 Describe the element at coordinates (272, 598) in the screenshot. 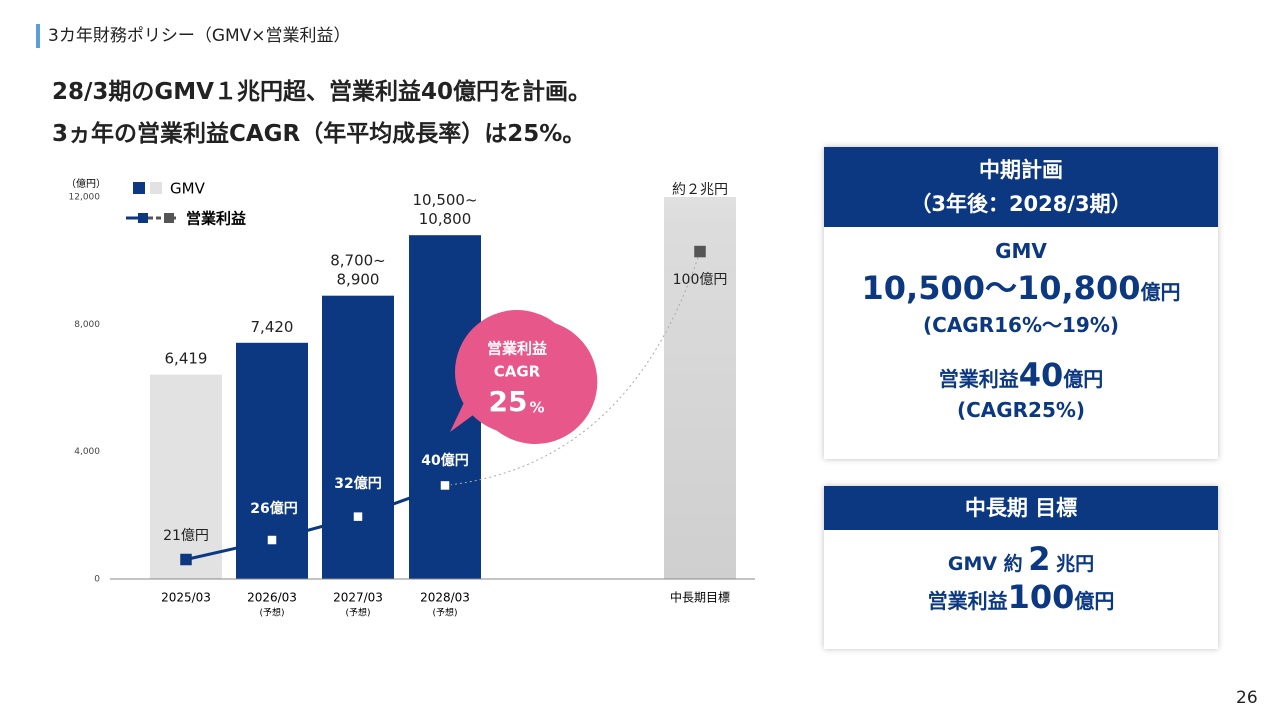

I see `x-tick-label: 2026/03` at that location.